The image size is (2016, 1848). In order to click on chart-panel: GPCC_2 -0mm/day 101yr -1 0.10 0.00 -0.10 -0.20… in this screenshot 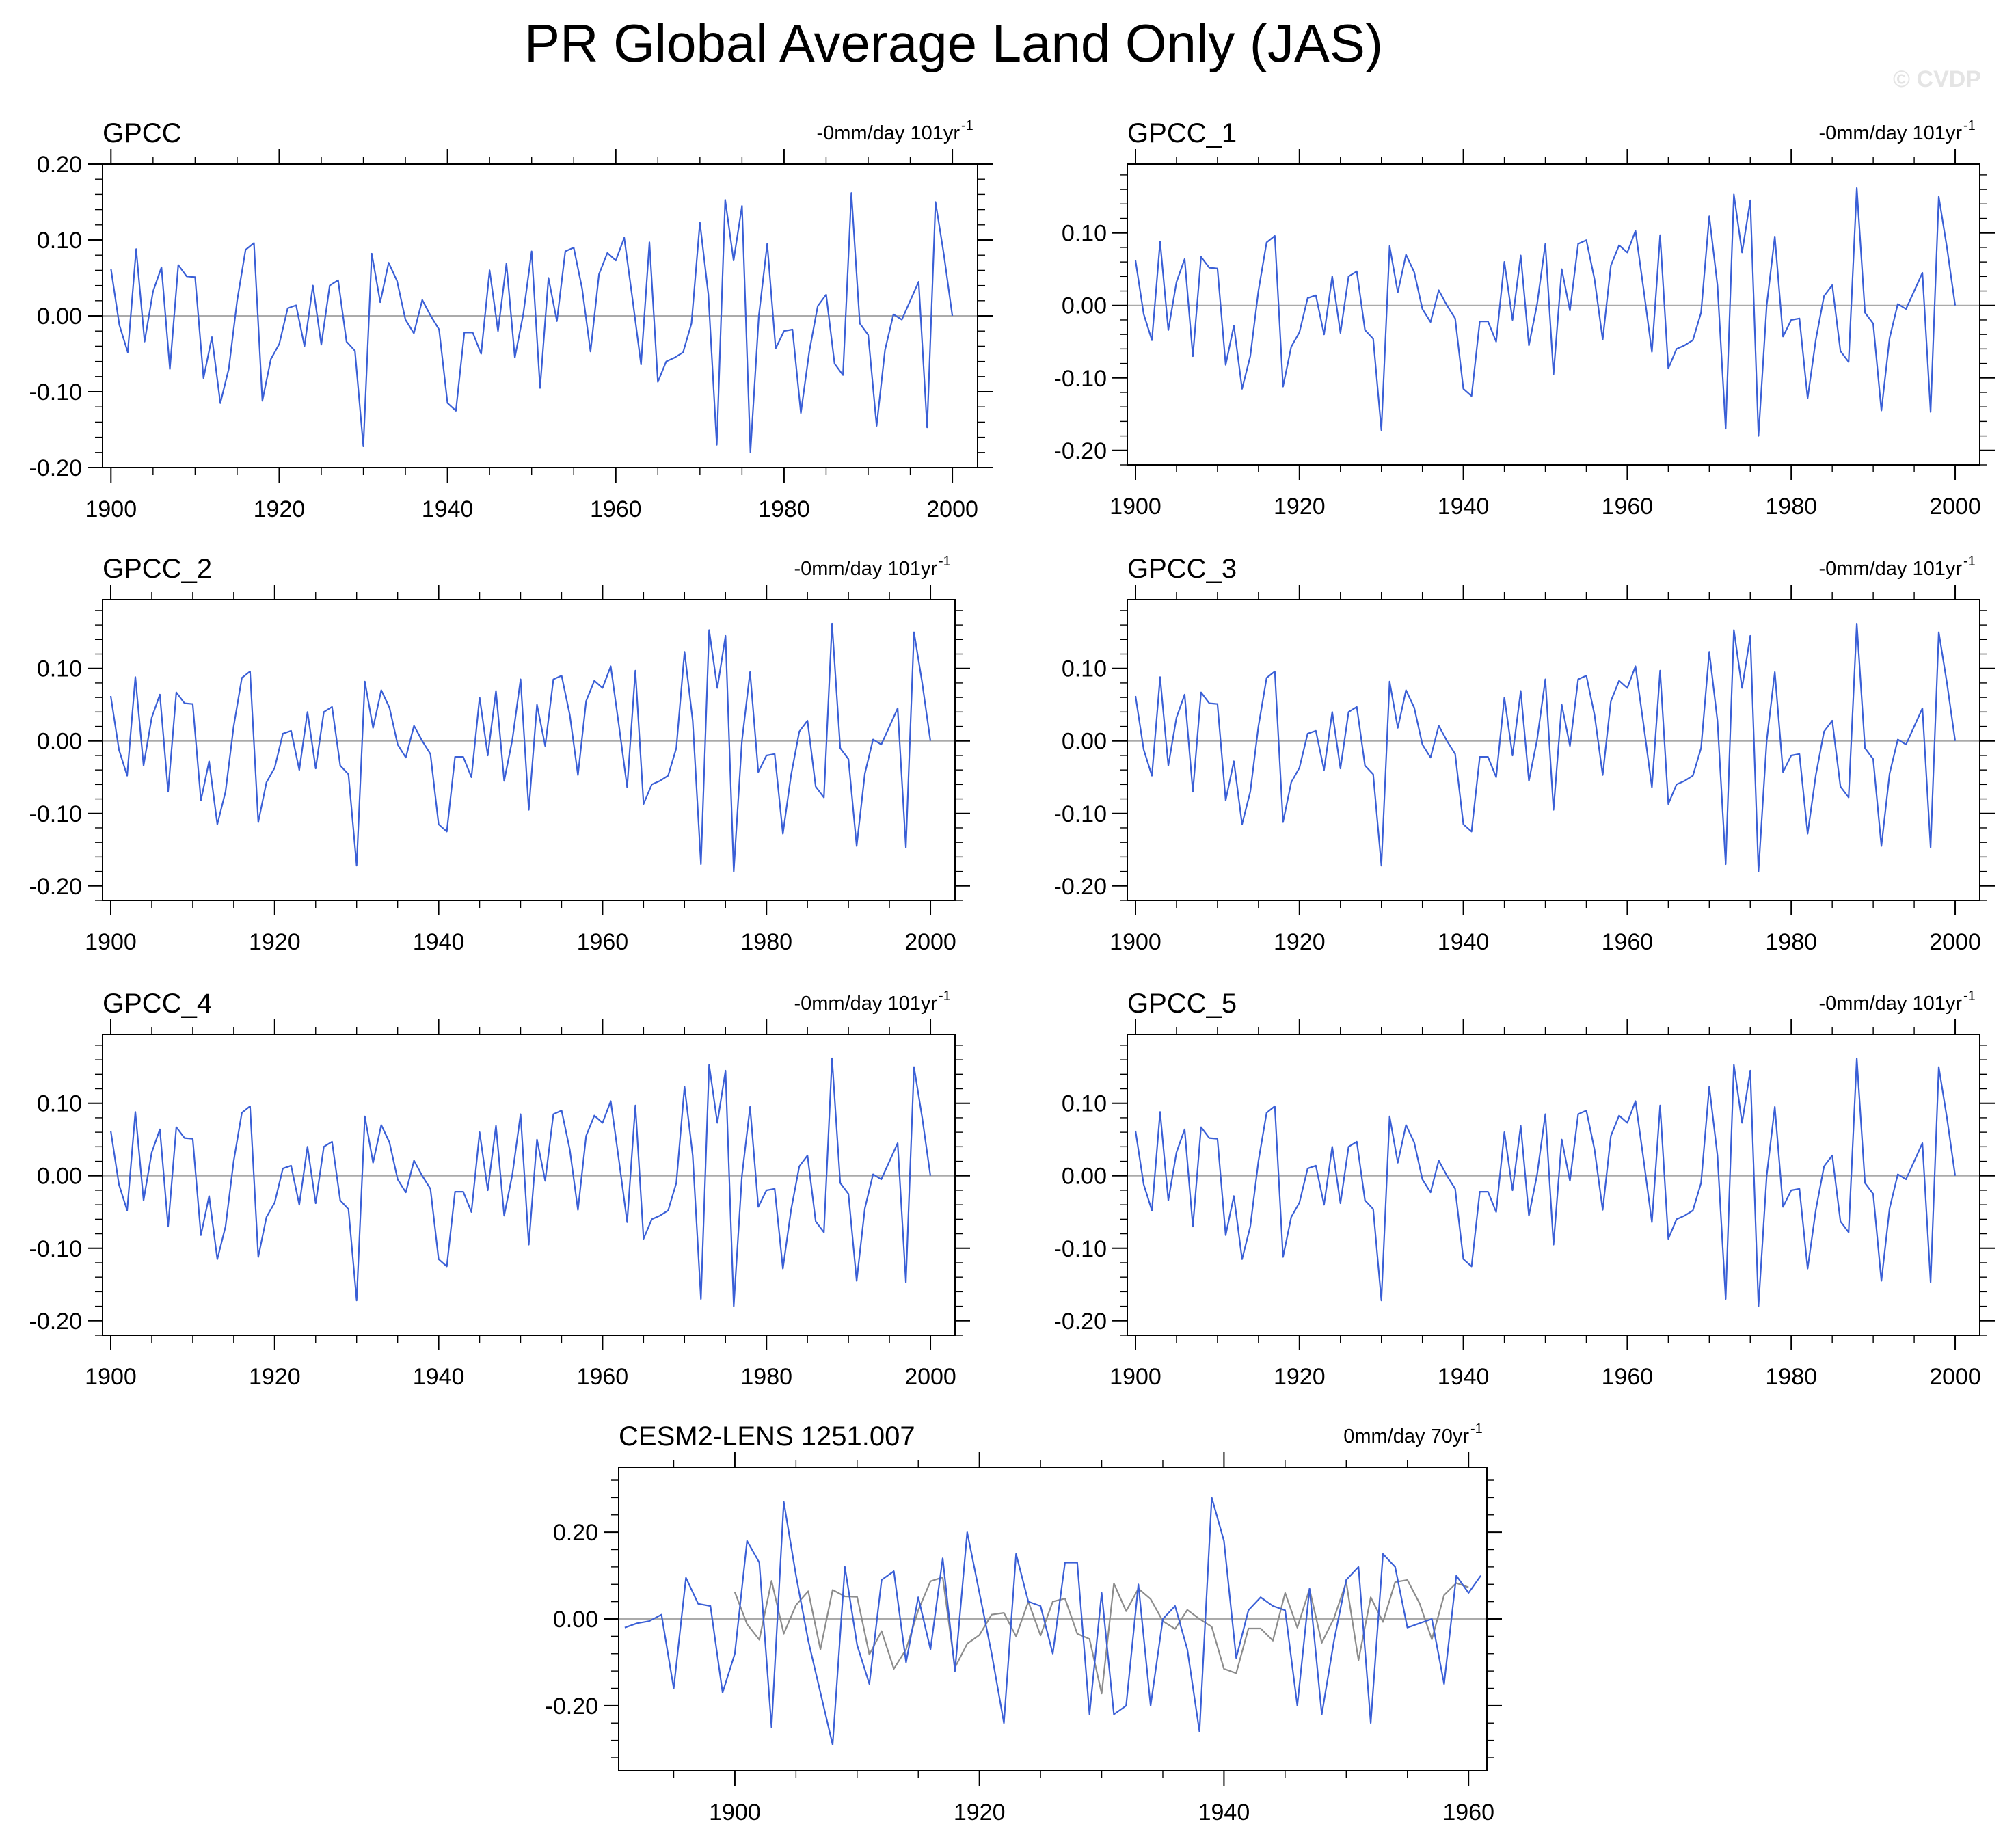, I will do `click(500, 754)`.